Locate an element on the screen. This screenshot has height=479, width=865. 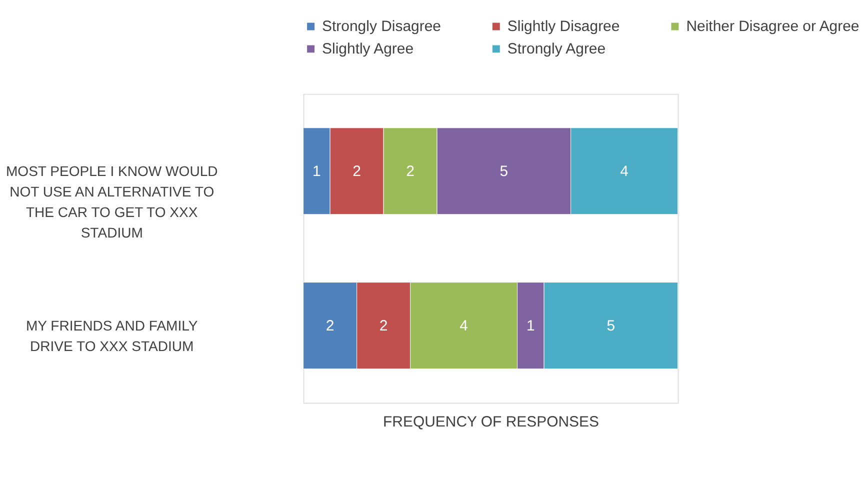
legend-label: Slightly Agree is located at coordinates (368, 49).